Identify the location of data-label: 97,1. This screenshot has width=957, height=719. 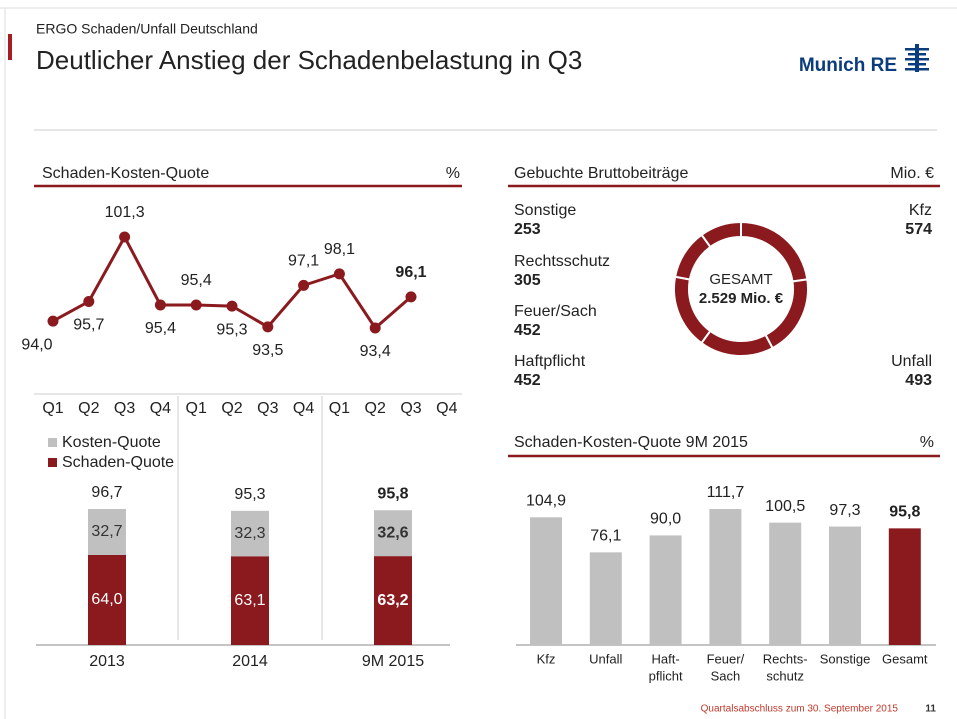
(303, 261).